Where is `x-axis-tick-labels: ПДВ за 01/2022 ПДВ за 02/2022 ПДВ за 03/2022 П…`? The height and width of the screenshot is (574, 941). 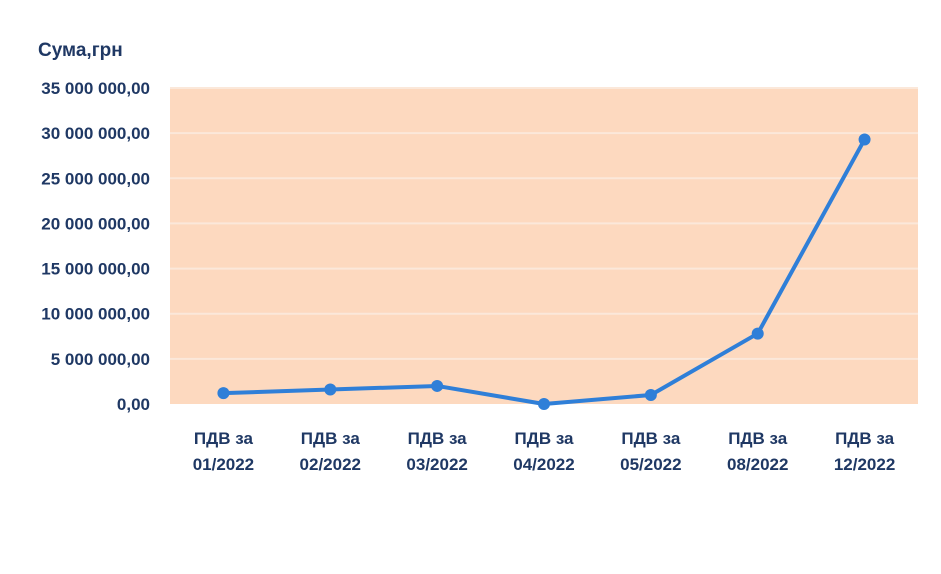 x-axis-tick-labels: ПДВ за 01/2022 ПДВ за 02/2022 ПДВ за 03/2022 П… is located at coordinates (544, 451).